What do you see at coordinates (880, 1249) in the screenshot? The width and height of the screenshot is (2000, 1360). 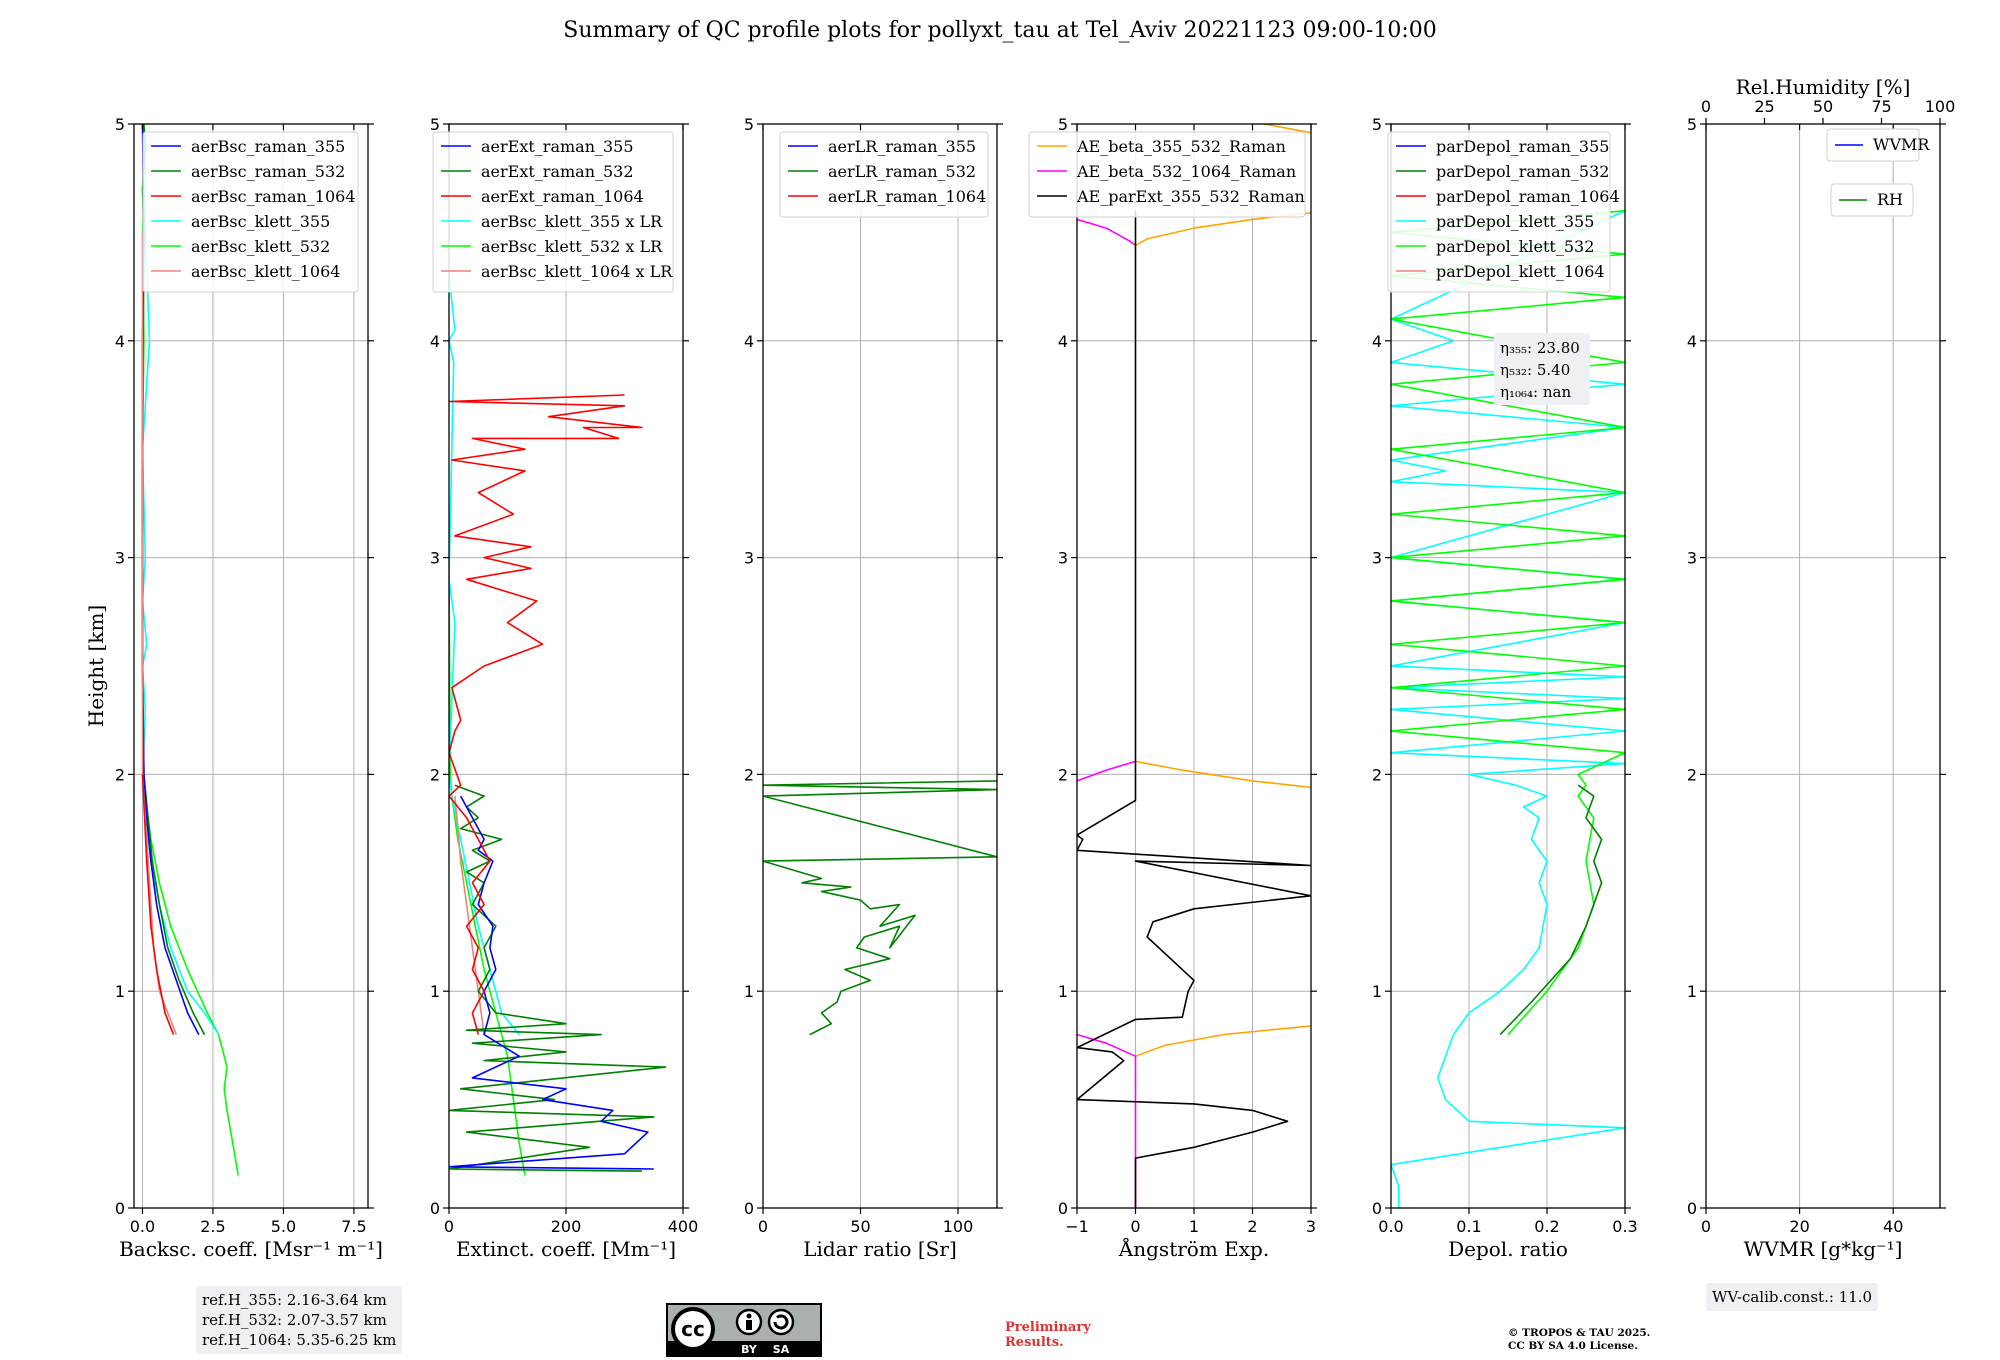 I see `x-axis-label: Lidar ratio [Sr]` at bounding box center [880, 1249].